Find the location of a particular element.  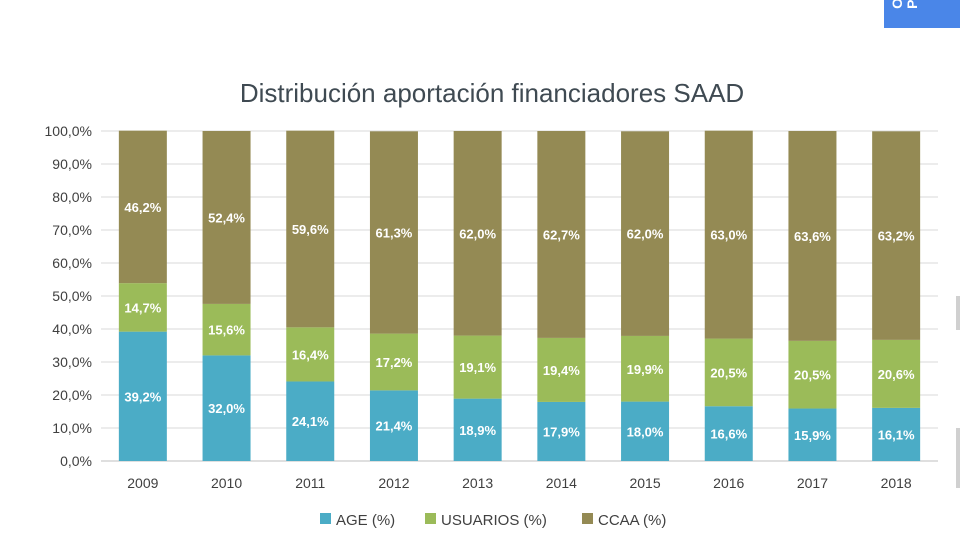

data-label: 24,1% is located at coordinates (310, 421).